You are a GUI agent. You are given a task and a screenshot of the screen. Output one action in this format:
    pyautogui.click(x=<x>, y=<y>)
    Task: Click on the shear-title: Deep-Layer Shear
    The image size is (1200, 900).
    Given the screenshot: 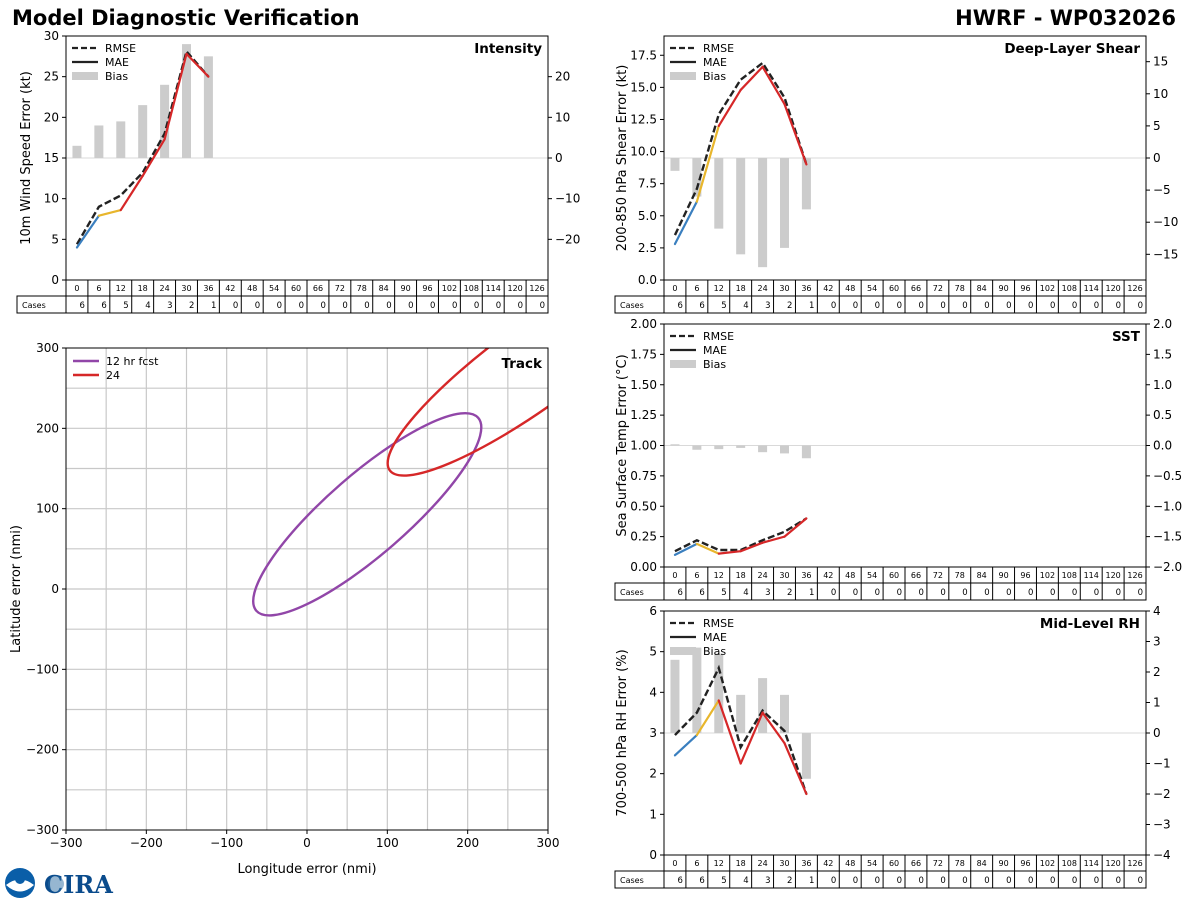 What is the action you would take?
    pyautogui.click(x=1072, y=49)
    